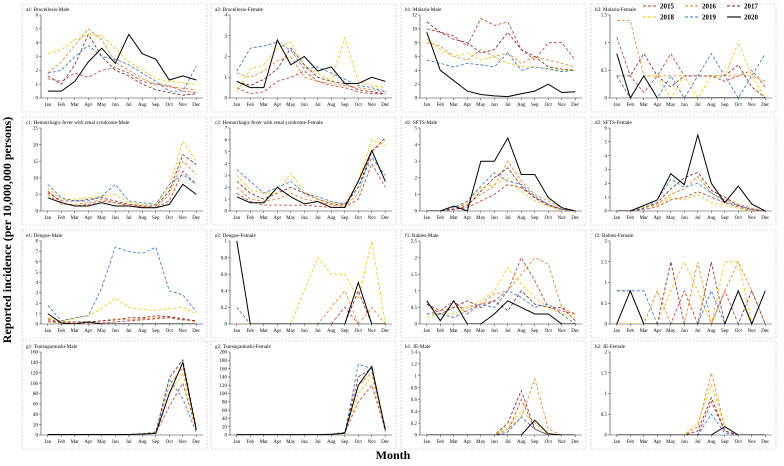  What do you see at coordinates (37, 262) in the screenshot?
I see `y-tick-label: 6` at bounding box center [37, 262].